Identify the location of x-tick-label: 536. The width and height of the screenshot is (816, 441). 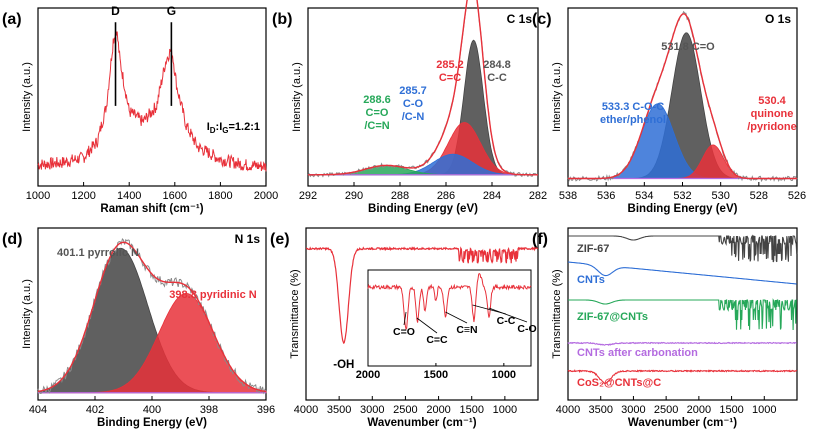
(606, 196).